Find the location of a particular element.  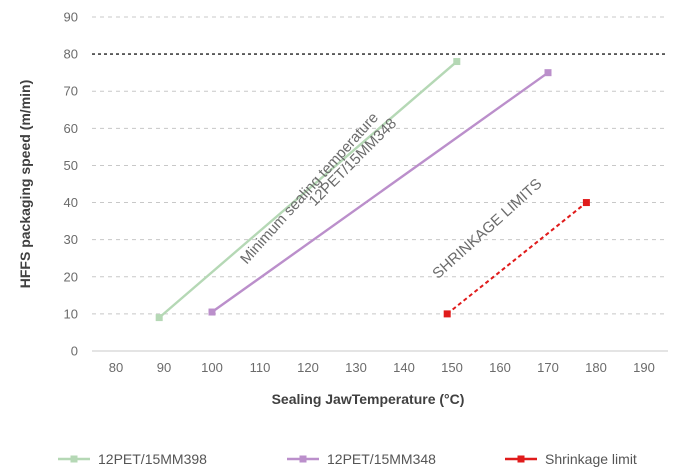

y-tick-label: 50 is located at coordinates (71, 165).